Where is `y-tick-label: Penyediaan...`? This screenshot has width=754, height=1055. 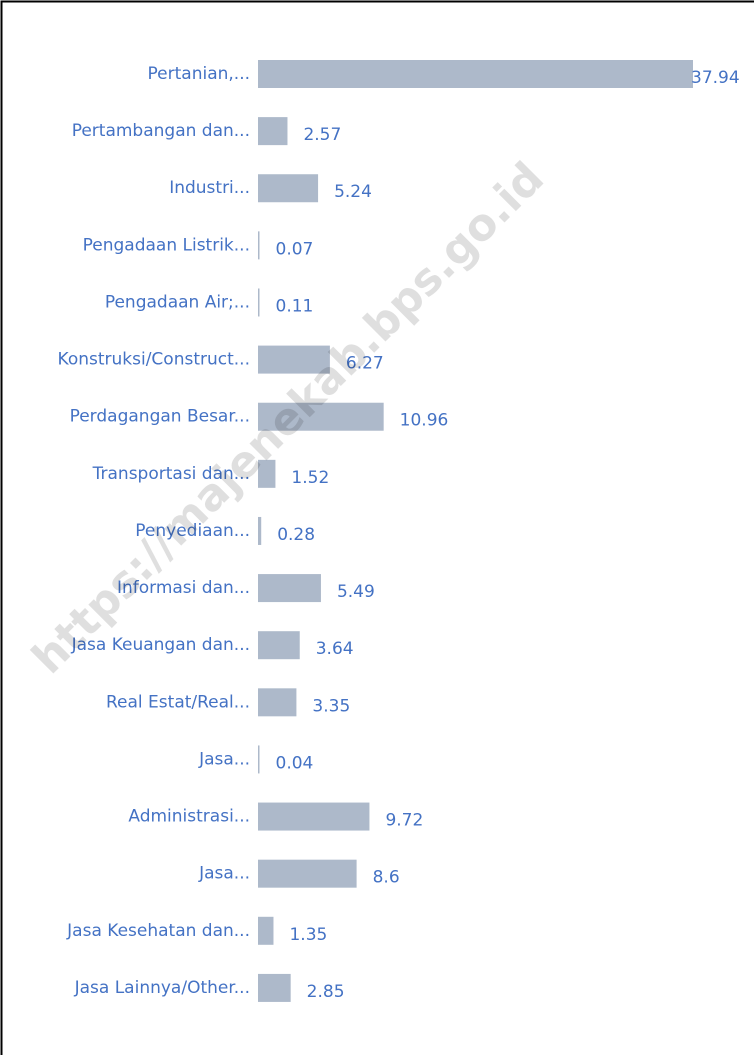 y-tick-label: Penyediaan... is located at coordinates (192, 531).